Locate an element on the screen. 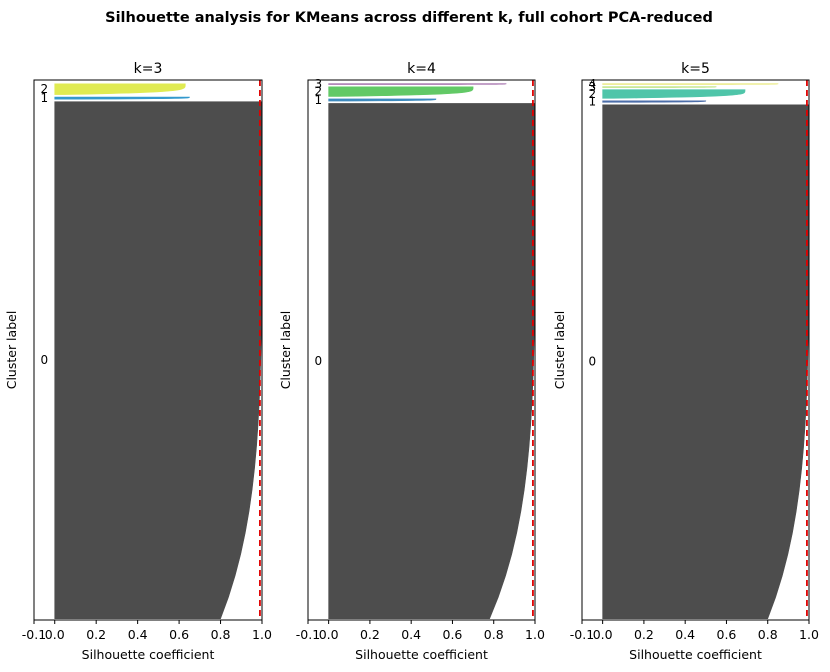 The width and height of the screenshot is (830, 672). subplot-title: k=3 is located at coordinates (148, 69).